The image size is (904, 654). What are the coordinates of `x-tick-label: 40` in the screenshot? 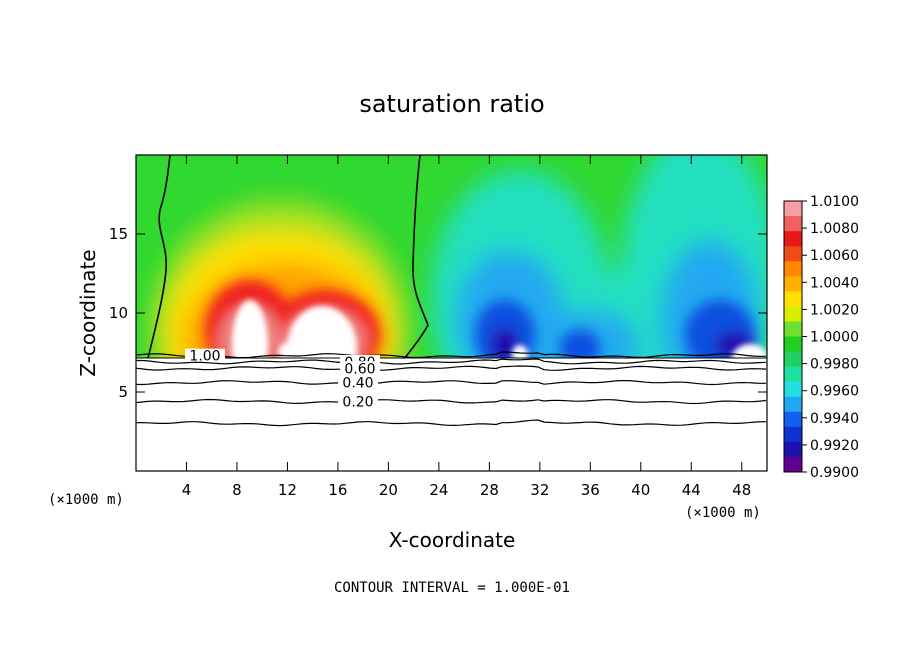 It's located at (640, 490).